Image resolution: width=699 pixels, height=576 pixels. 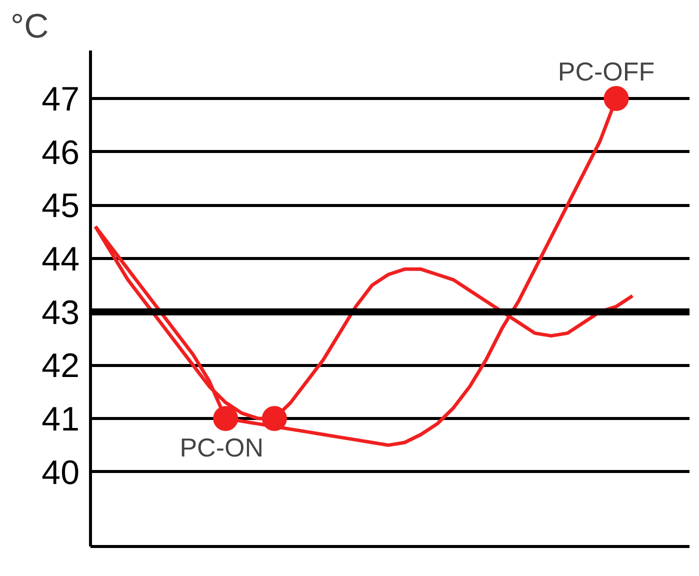 What do you see at coordinates (61, 206) in the screenshot?
I see `y-tick-label: 45` at bounding box center [61, 206].